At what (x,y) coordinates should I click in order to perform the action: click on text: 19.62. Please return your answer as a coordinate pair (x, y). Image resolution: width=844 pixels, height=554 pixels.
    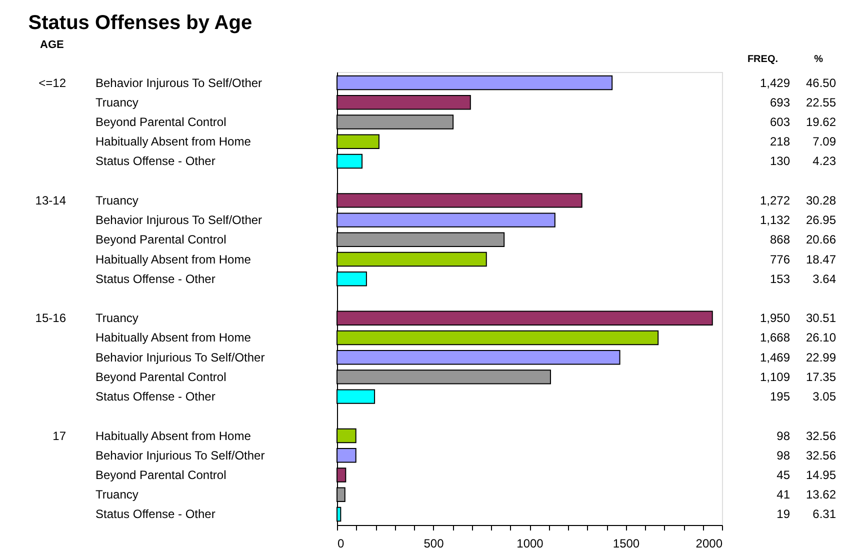
    Looking at the image, I should click on (821, 122).